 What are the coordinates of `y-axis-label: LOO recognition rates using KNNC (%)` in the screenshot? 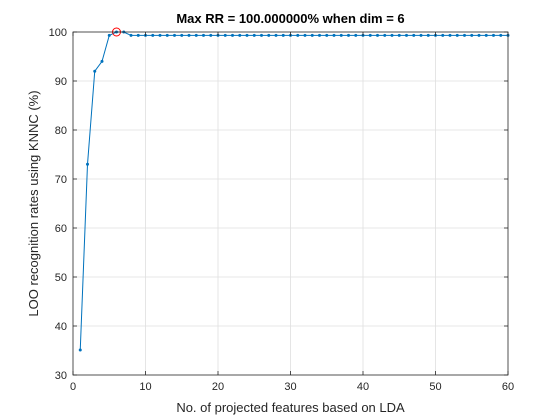 It's located at (33, 203).